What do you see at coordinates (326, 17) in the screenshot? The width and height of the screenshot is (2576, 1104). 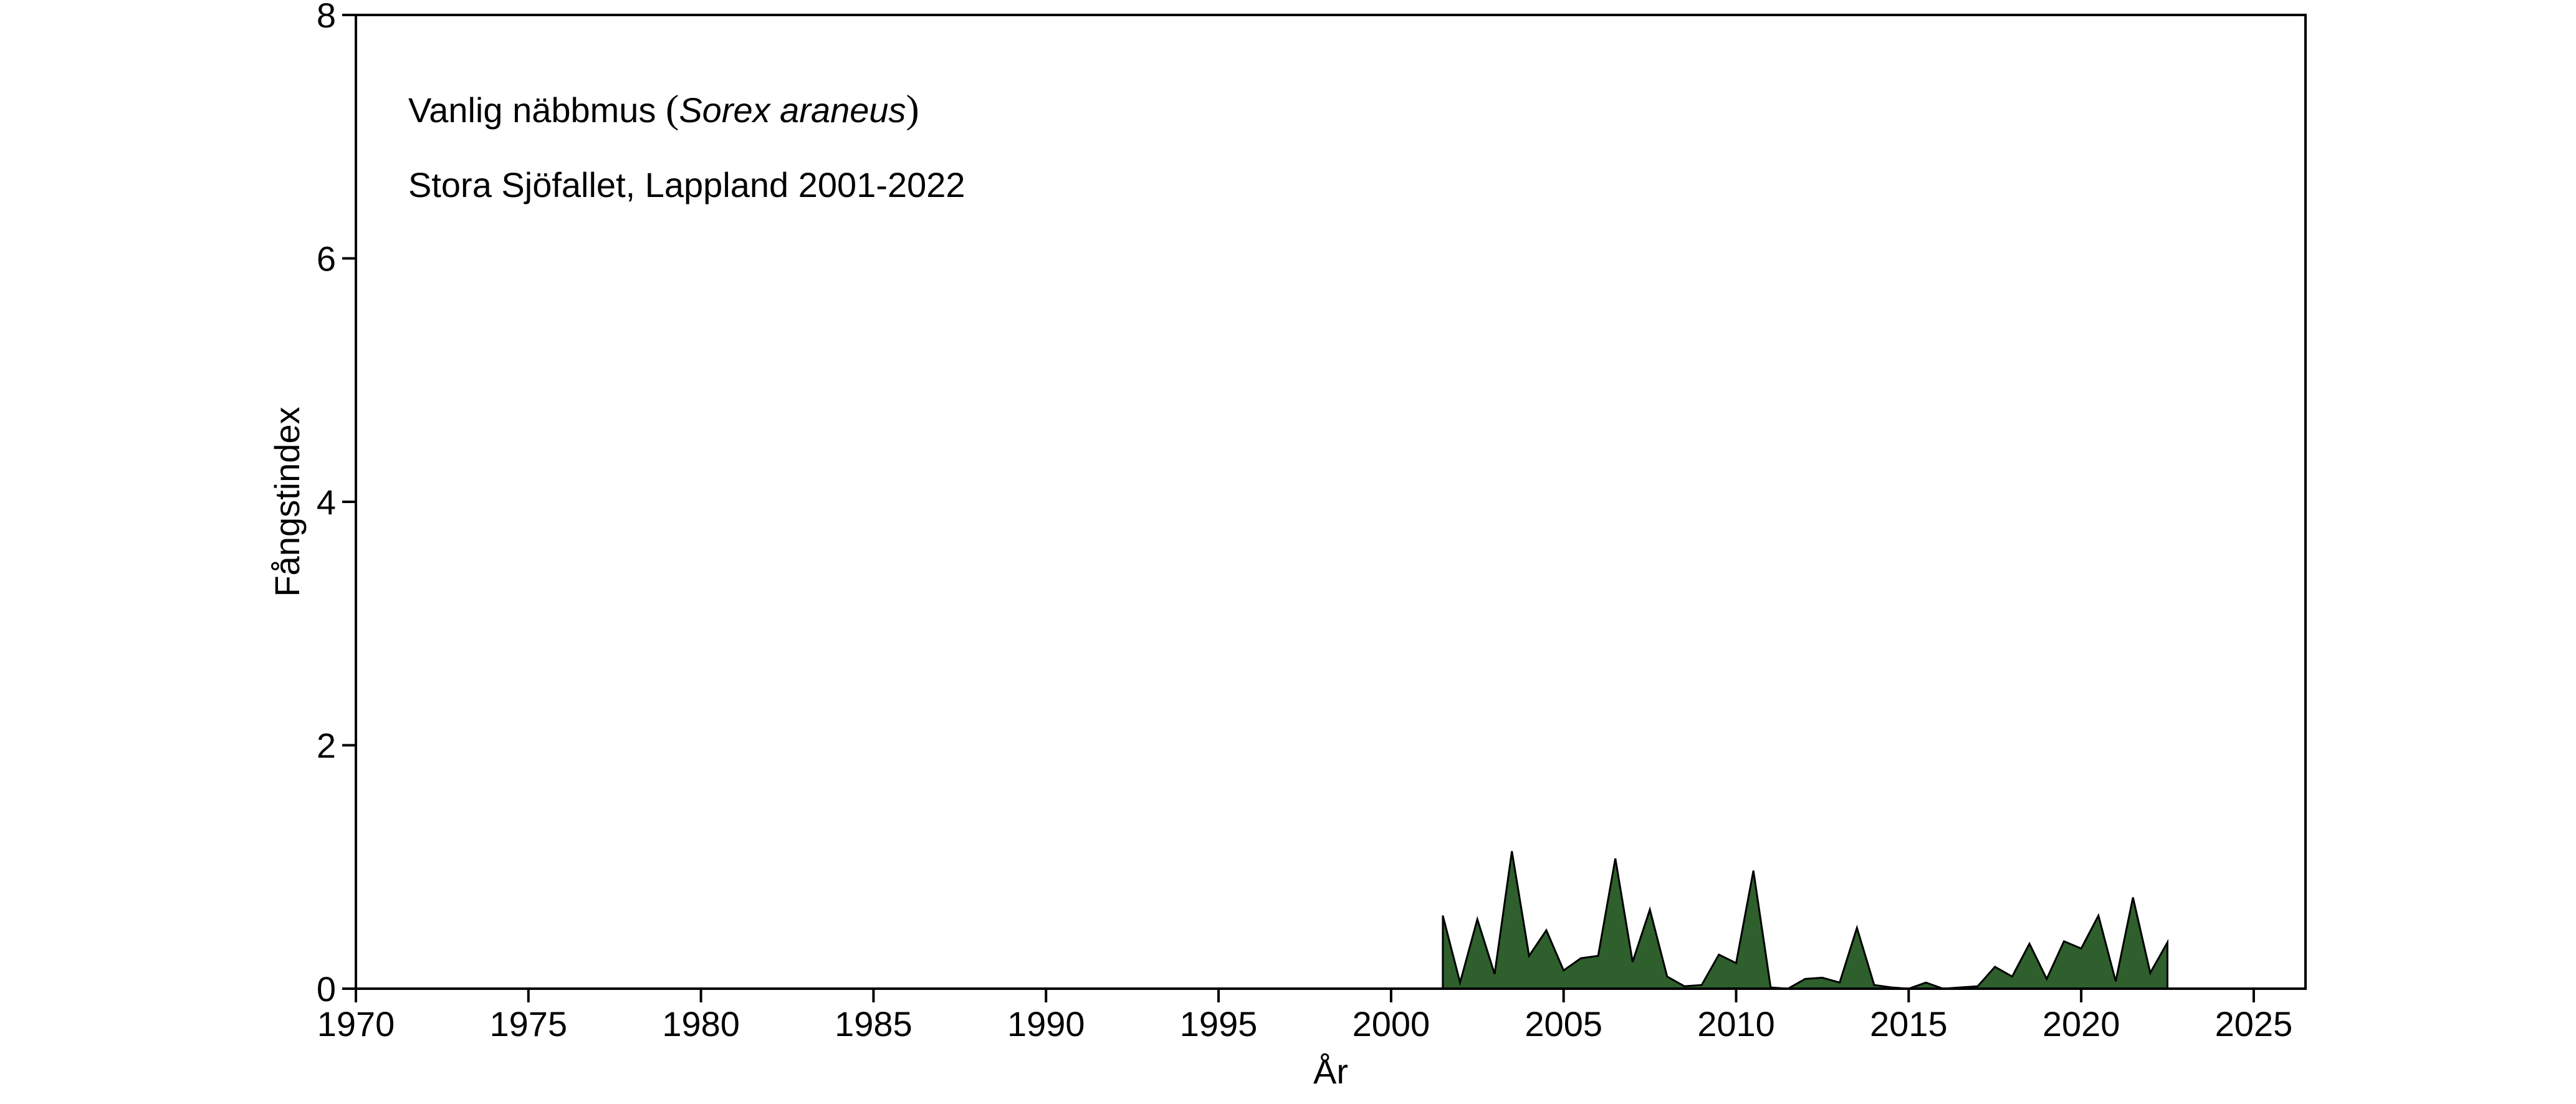 I see `y-tick-label: 8` at bounding box center [326, 17].